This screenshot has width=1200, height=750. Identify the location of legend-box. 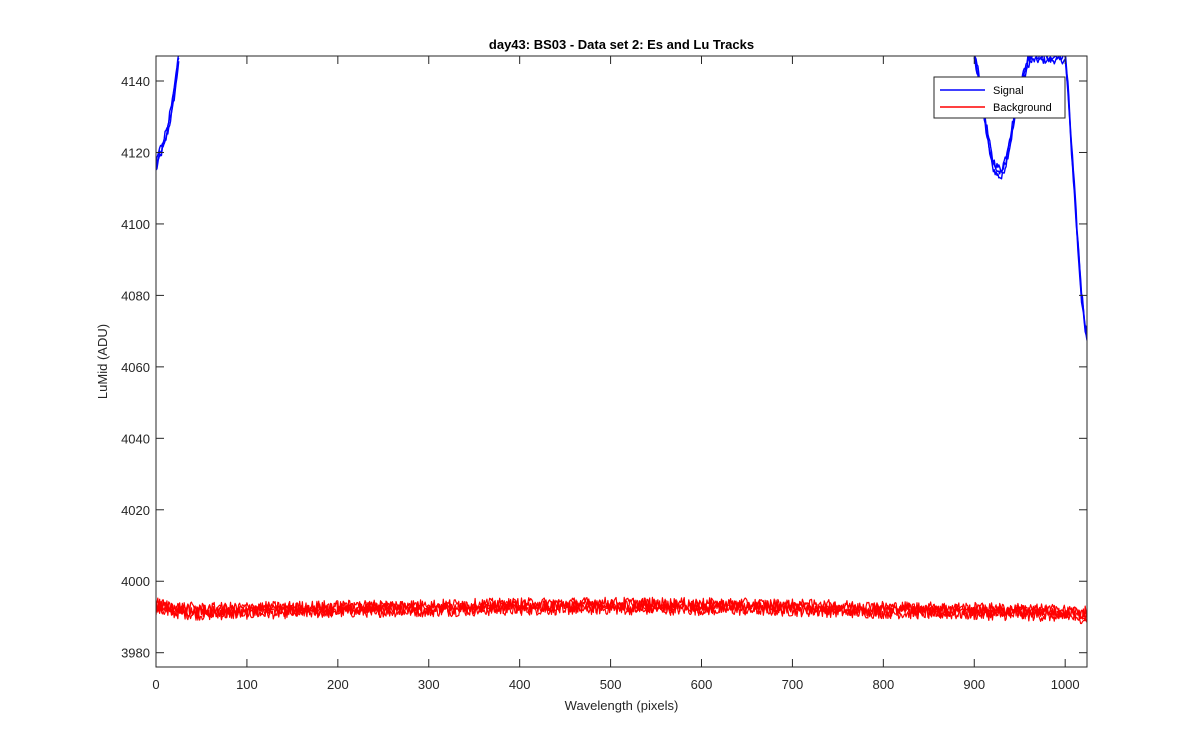
(999, 97).